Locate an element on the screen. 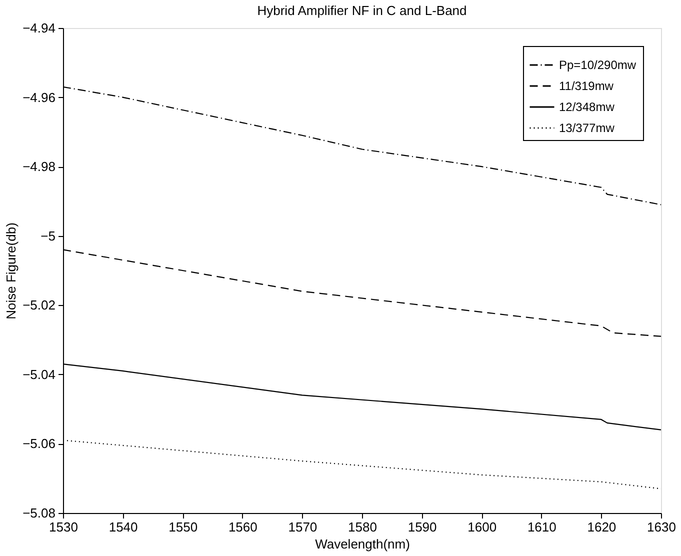  y-tick-label: −5 is located at coordinates (48, 236).